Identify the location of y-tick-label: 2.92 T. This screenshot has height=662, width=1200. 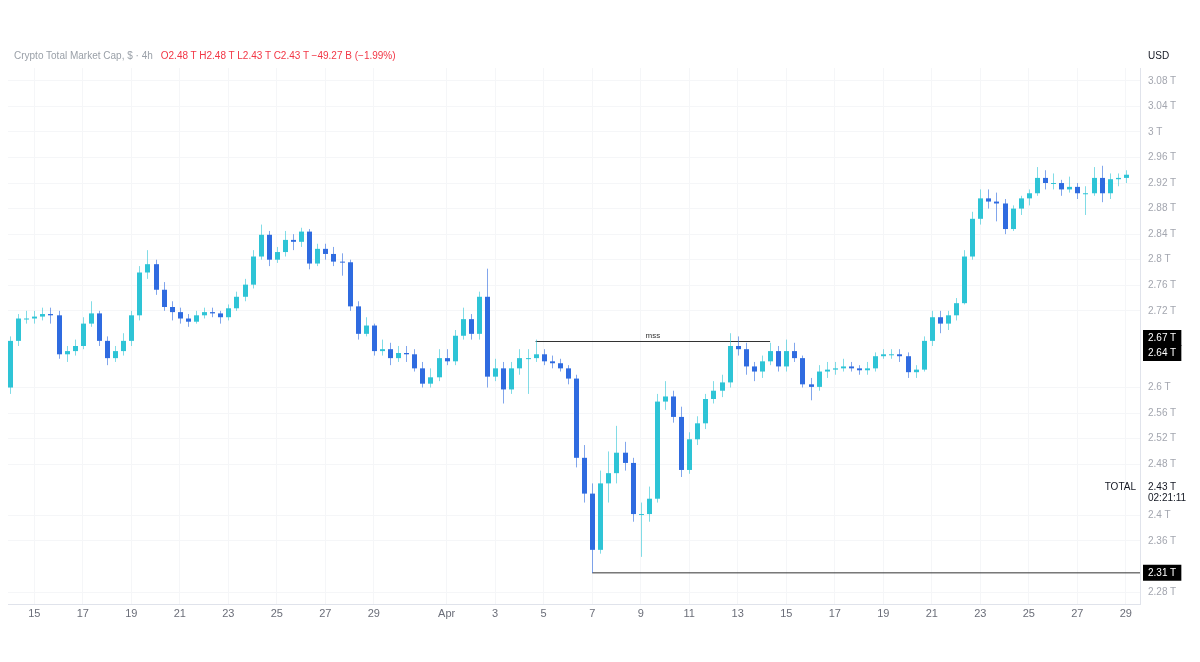
(1162, 182).